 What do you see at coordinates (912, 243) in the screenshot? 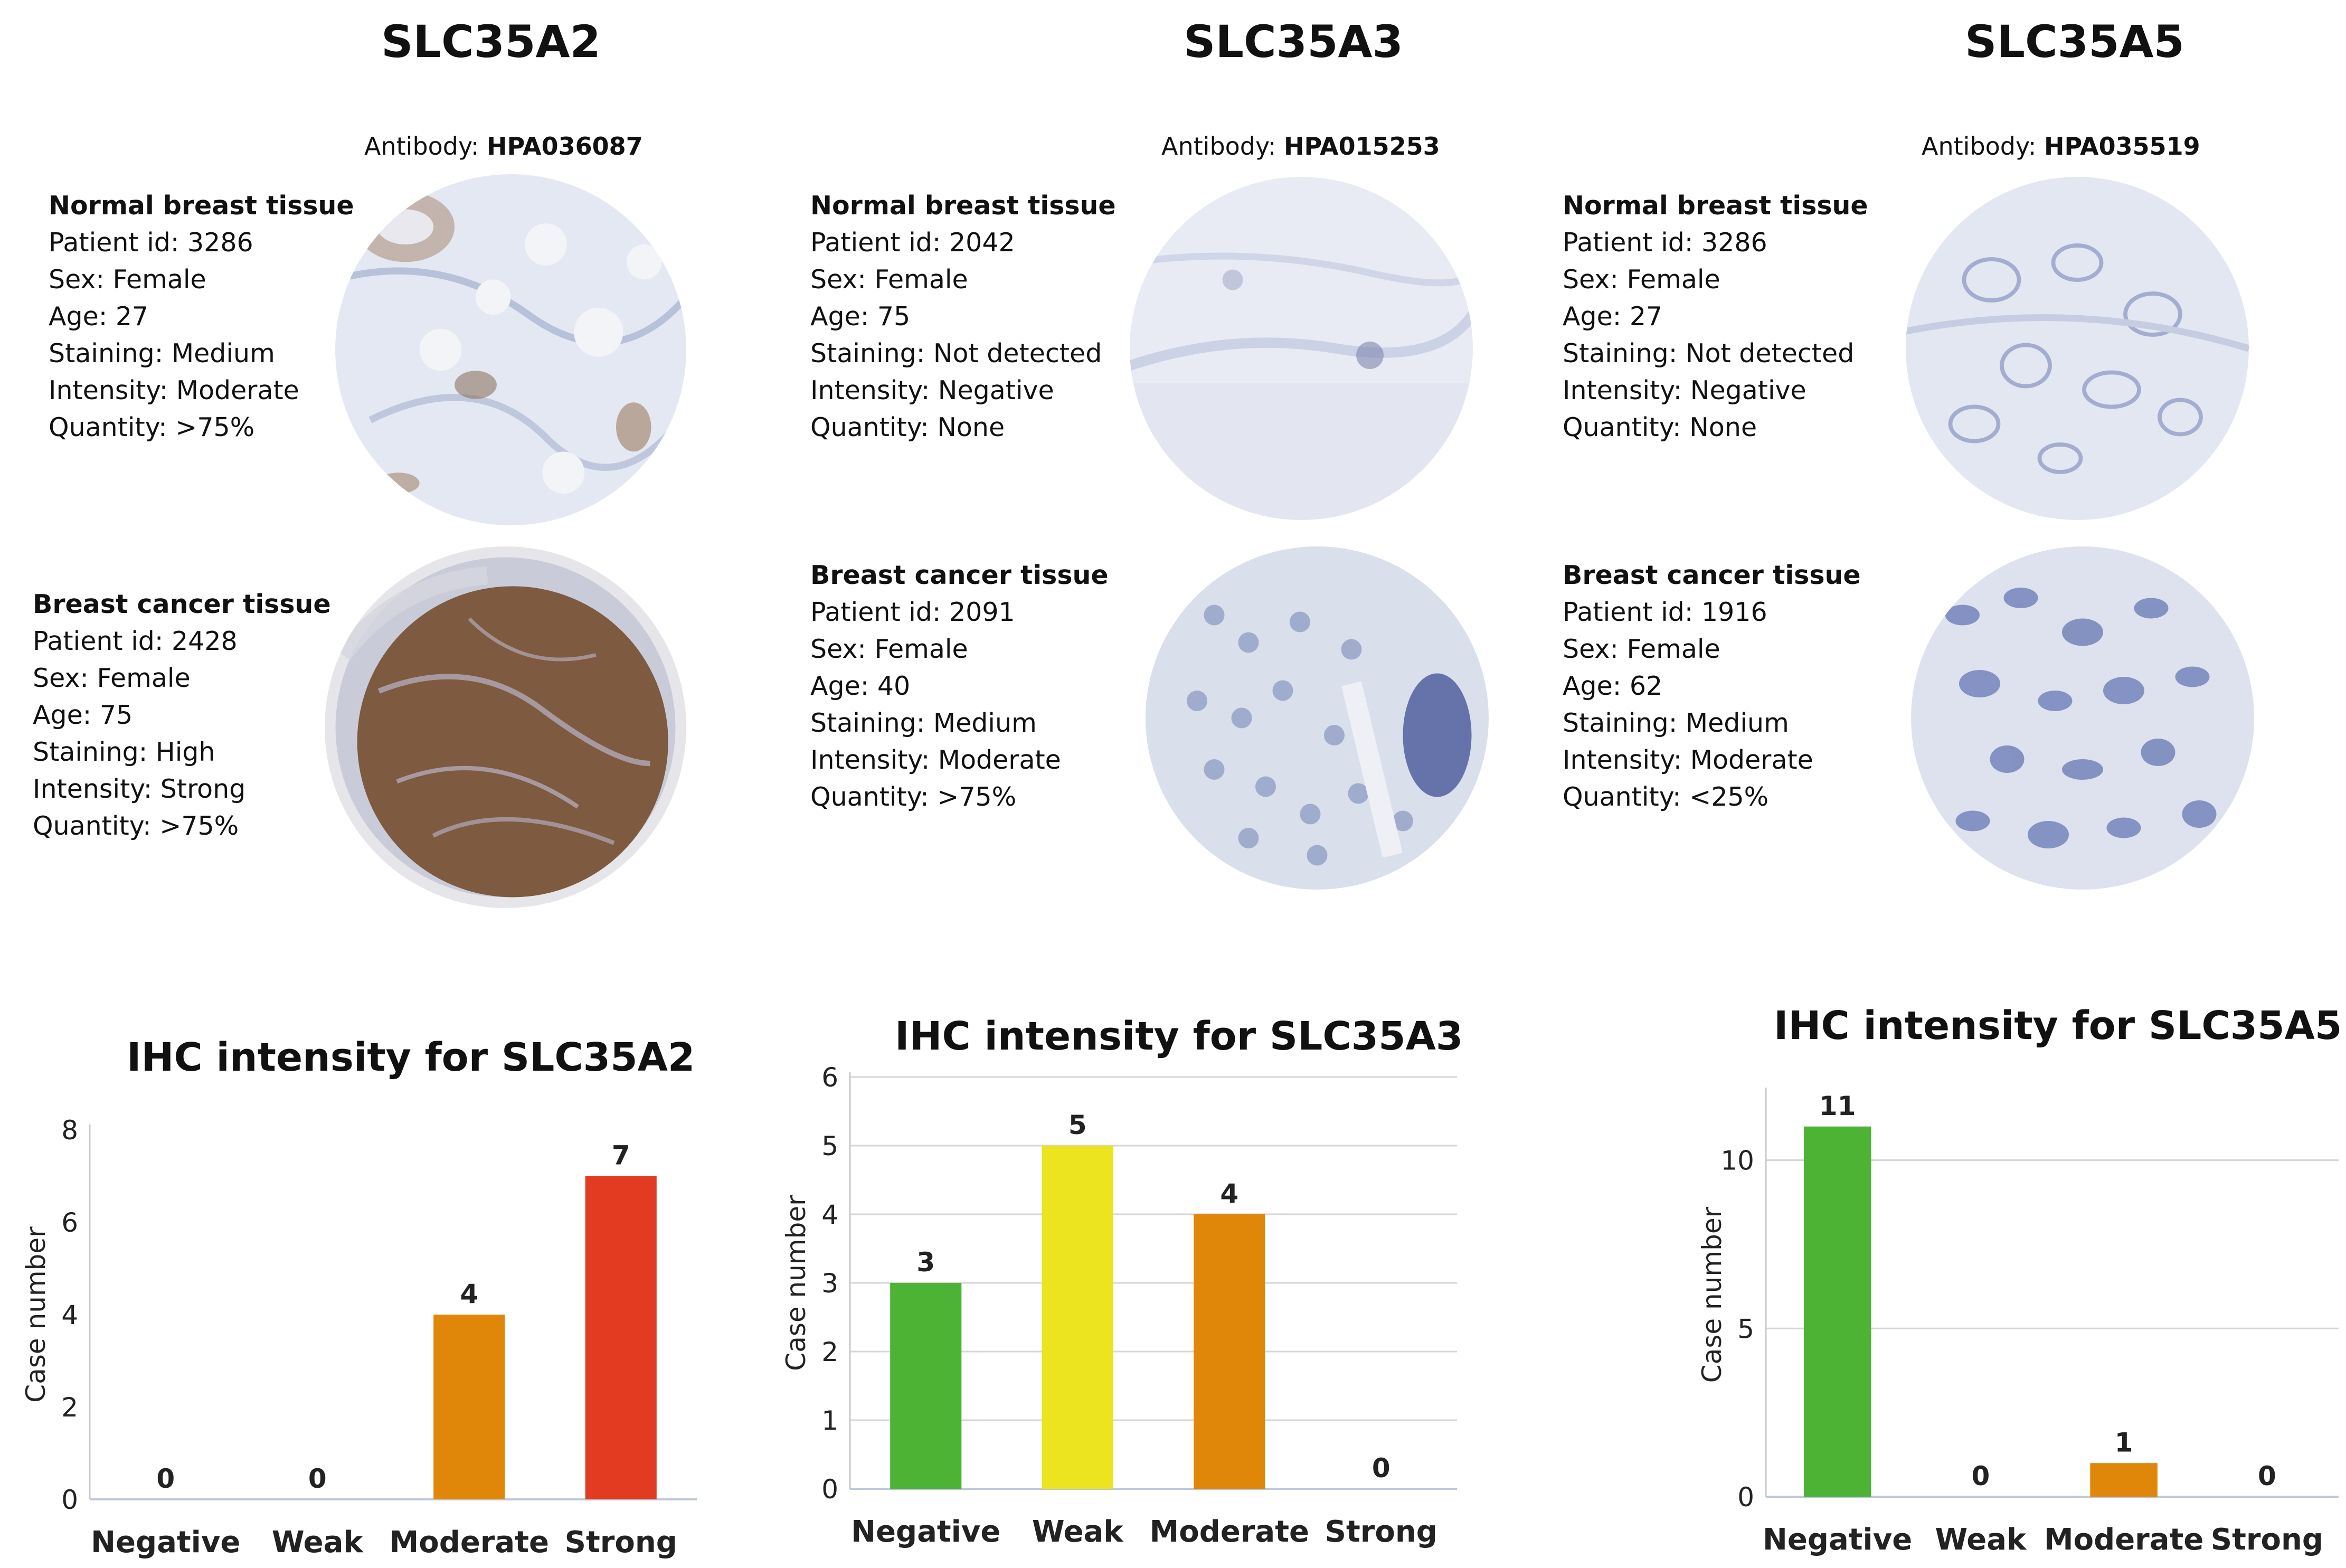
I see `info-line: Patient id: 2042` at bounding box center [912, 243].